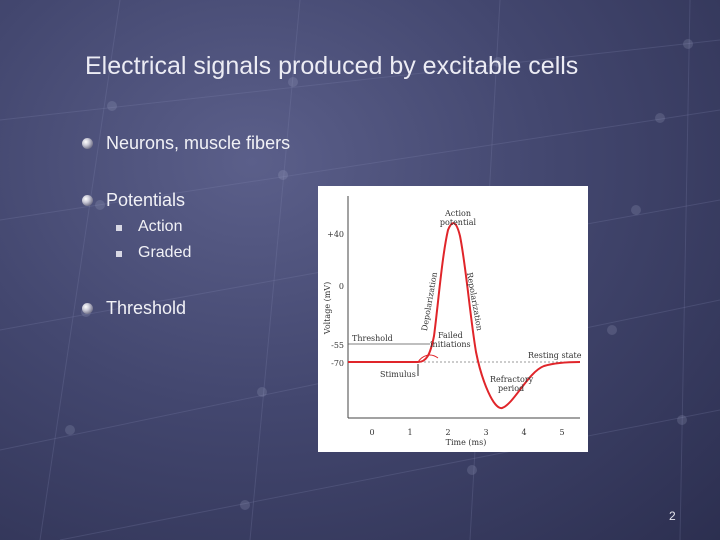 Image resolution: width=720 pixels, height=540 pixels. What do you see at coordinates (555, 355) in the screenshot?
I see `annotation-resting-state: Resting state` at bounding box center [555, 355].